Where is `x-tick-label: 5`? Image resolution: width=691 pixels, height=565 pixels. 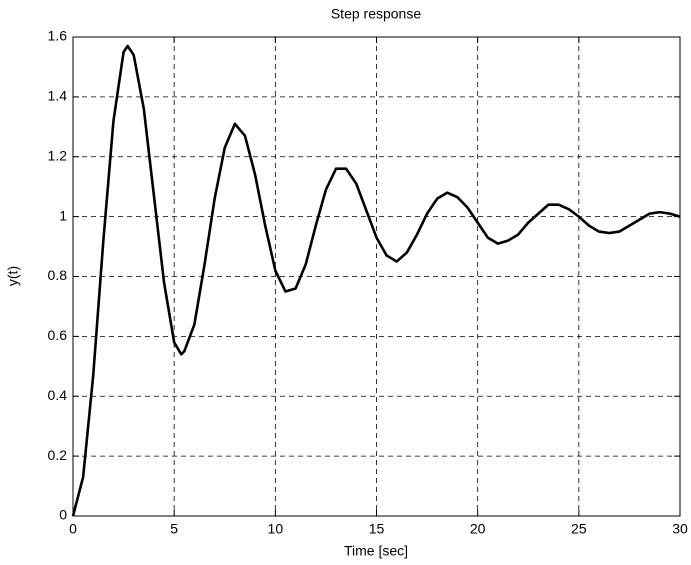 x-tick-label: 5 is located at coordinates (174, 529).